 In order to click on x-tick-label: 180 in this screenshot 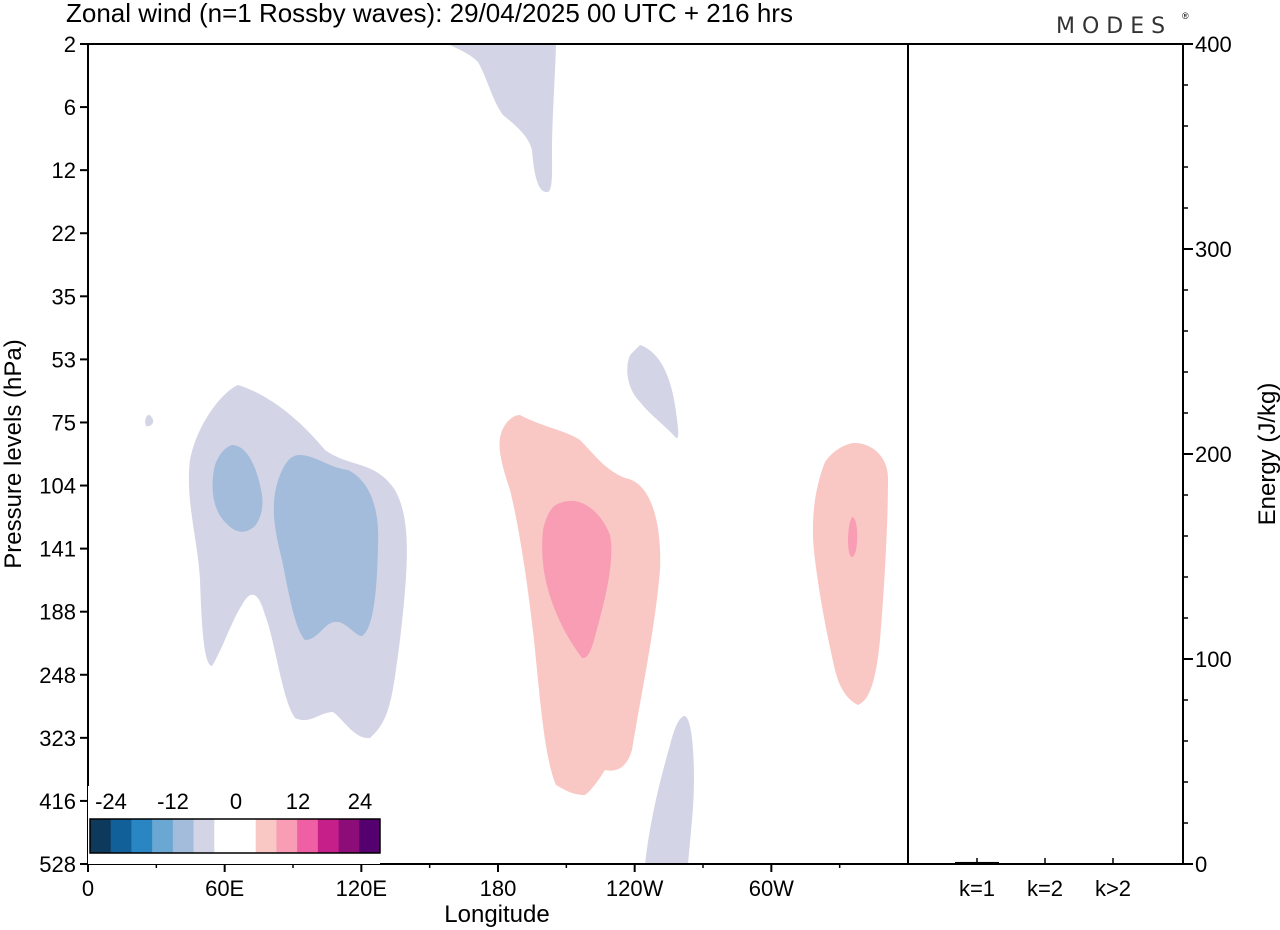, I will do `click(498, 888)`.